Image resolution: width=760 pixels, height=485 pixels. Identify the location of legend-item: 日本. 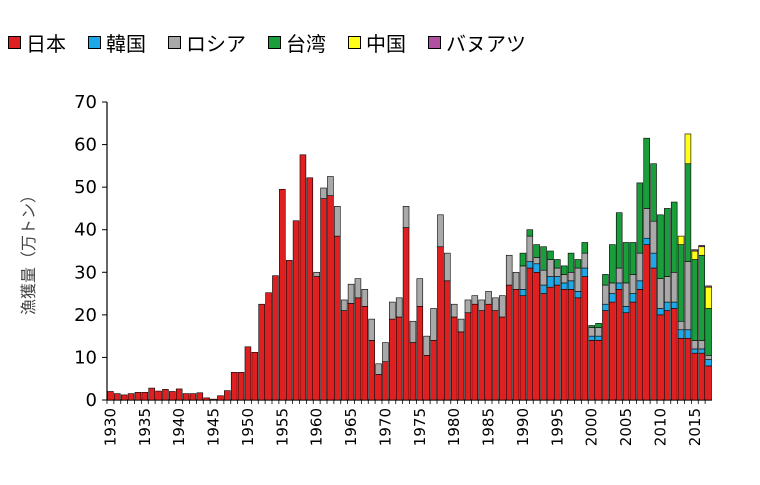
(37, 42).